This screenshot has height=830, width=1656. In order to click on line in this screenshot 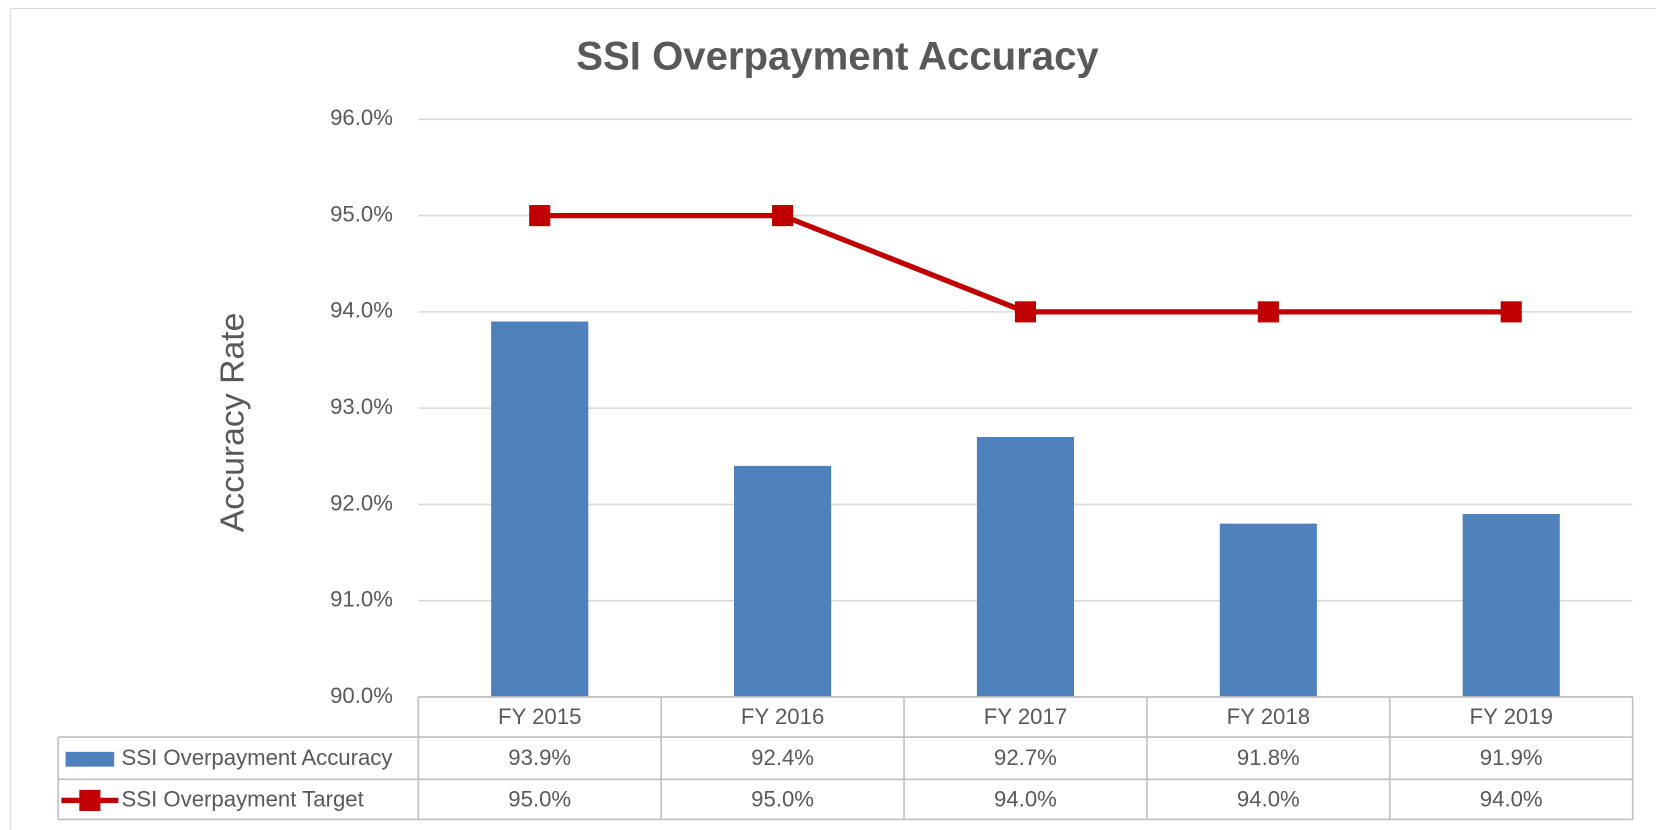, I will do `click(1025, 263)`.